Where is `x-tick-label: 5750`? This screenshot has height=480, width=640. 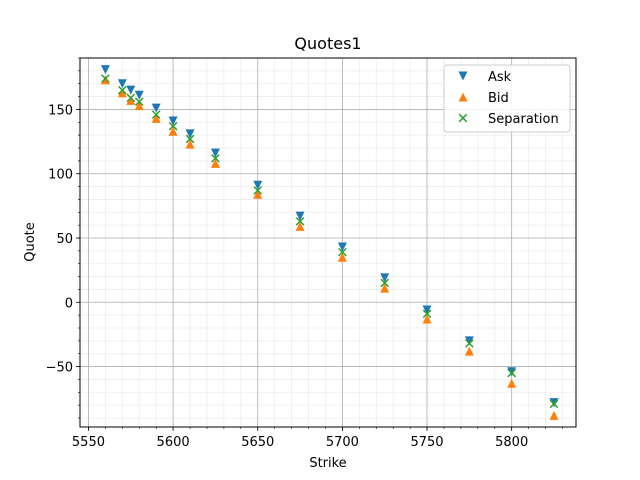 x-tick-label: 5750 is located at coordinates (426, 442).